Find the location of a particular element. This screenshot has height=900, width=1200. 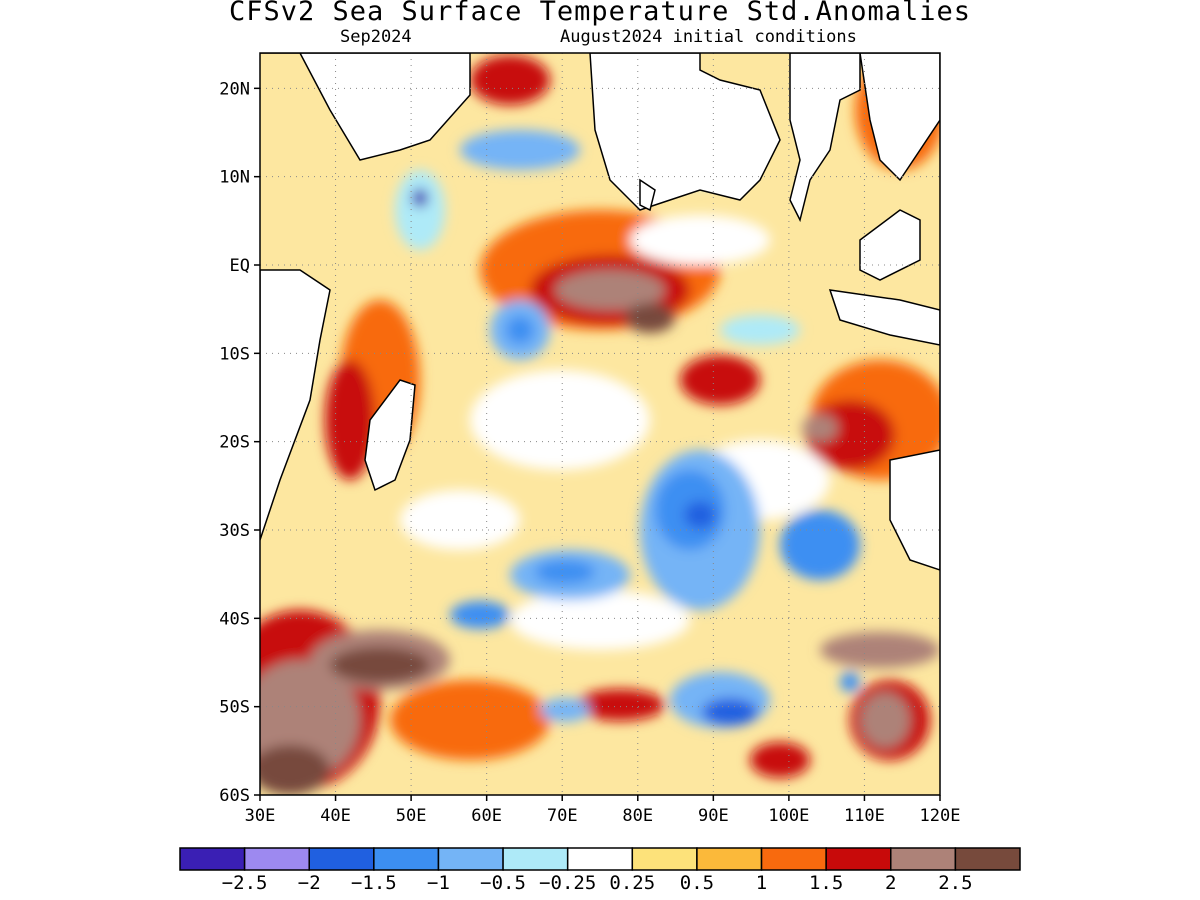

forecast-month: Sep2024 is located at coordinates (376, 37).